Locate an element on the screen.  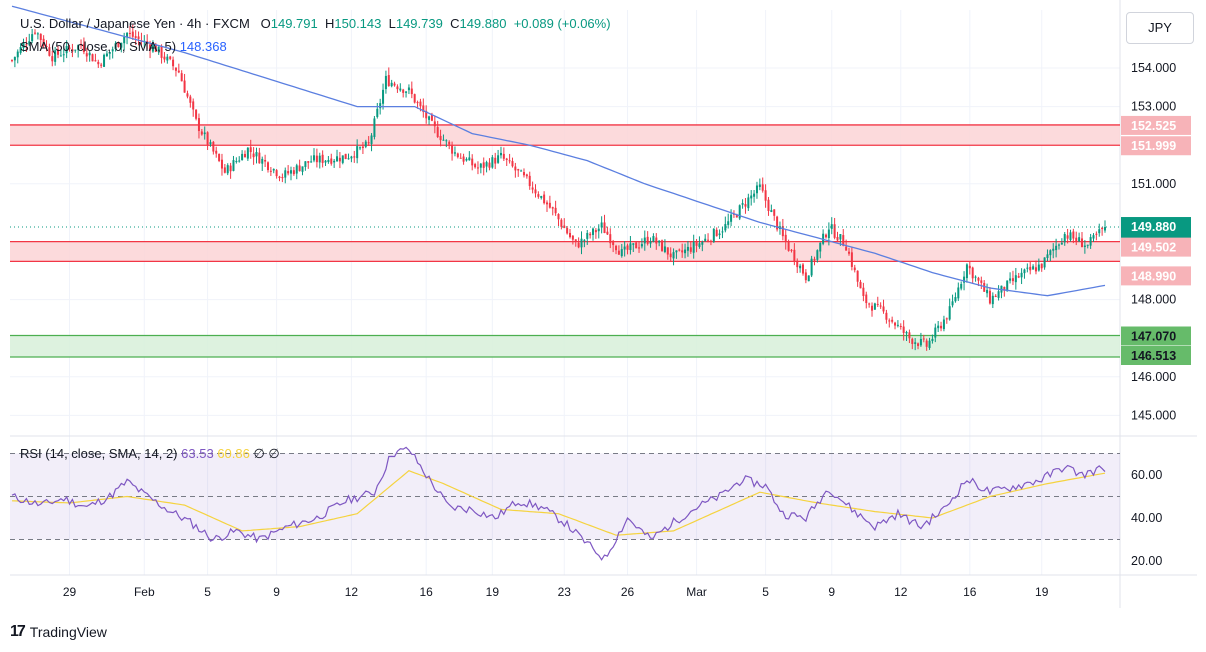
sma-legend: SMA (50, close, 0, SMA, 5) 148.368 is located at coordinates (123, 46).